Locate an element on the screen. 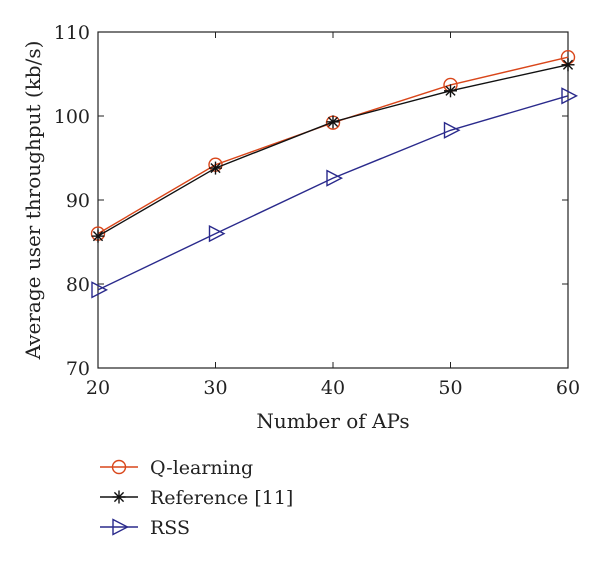 The height and width of the screenshot is (562, 600). y-tick-label: 80 is located at coordinates (78, 285).